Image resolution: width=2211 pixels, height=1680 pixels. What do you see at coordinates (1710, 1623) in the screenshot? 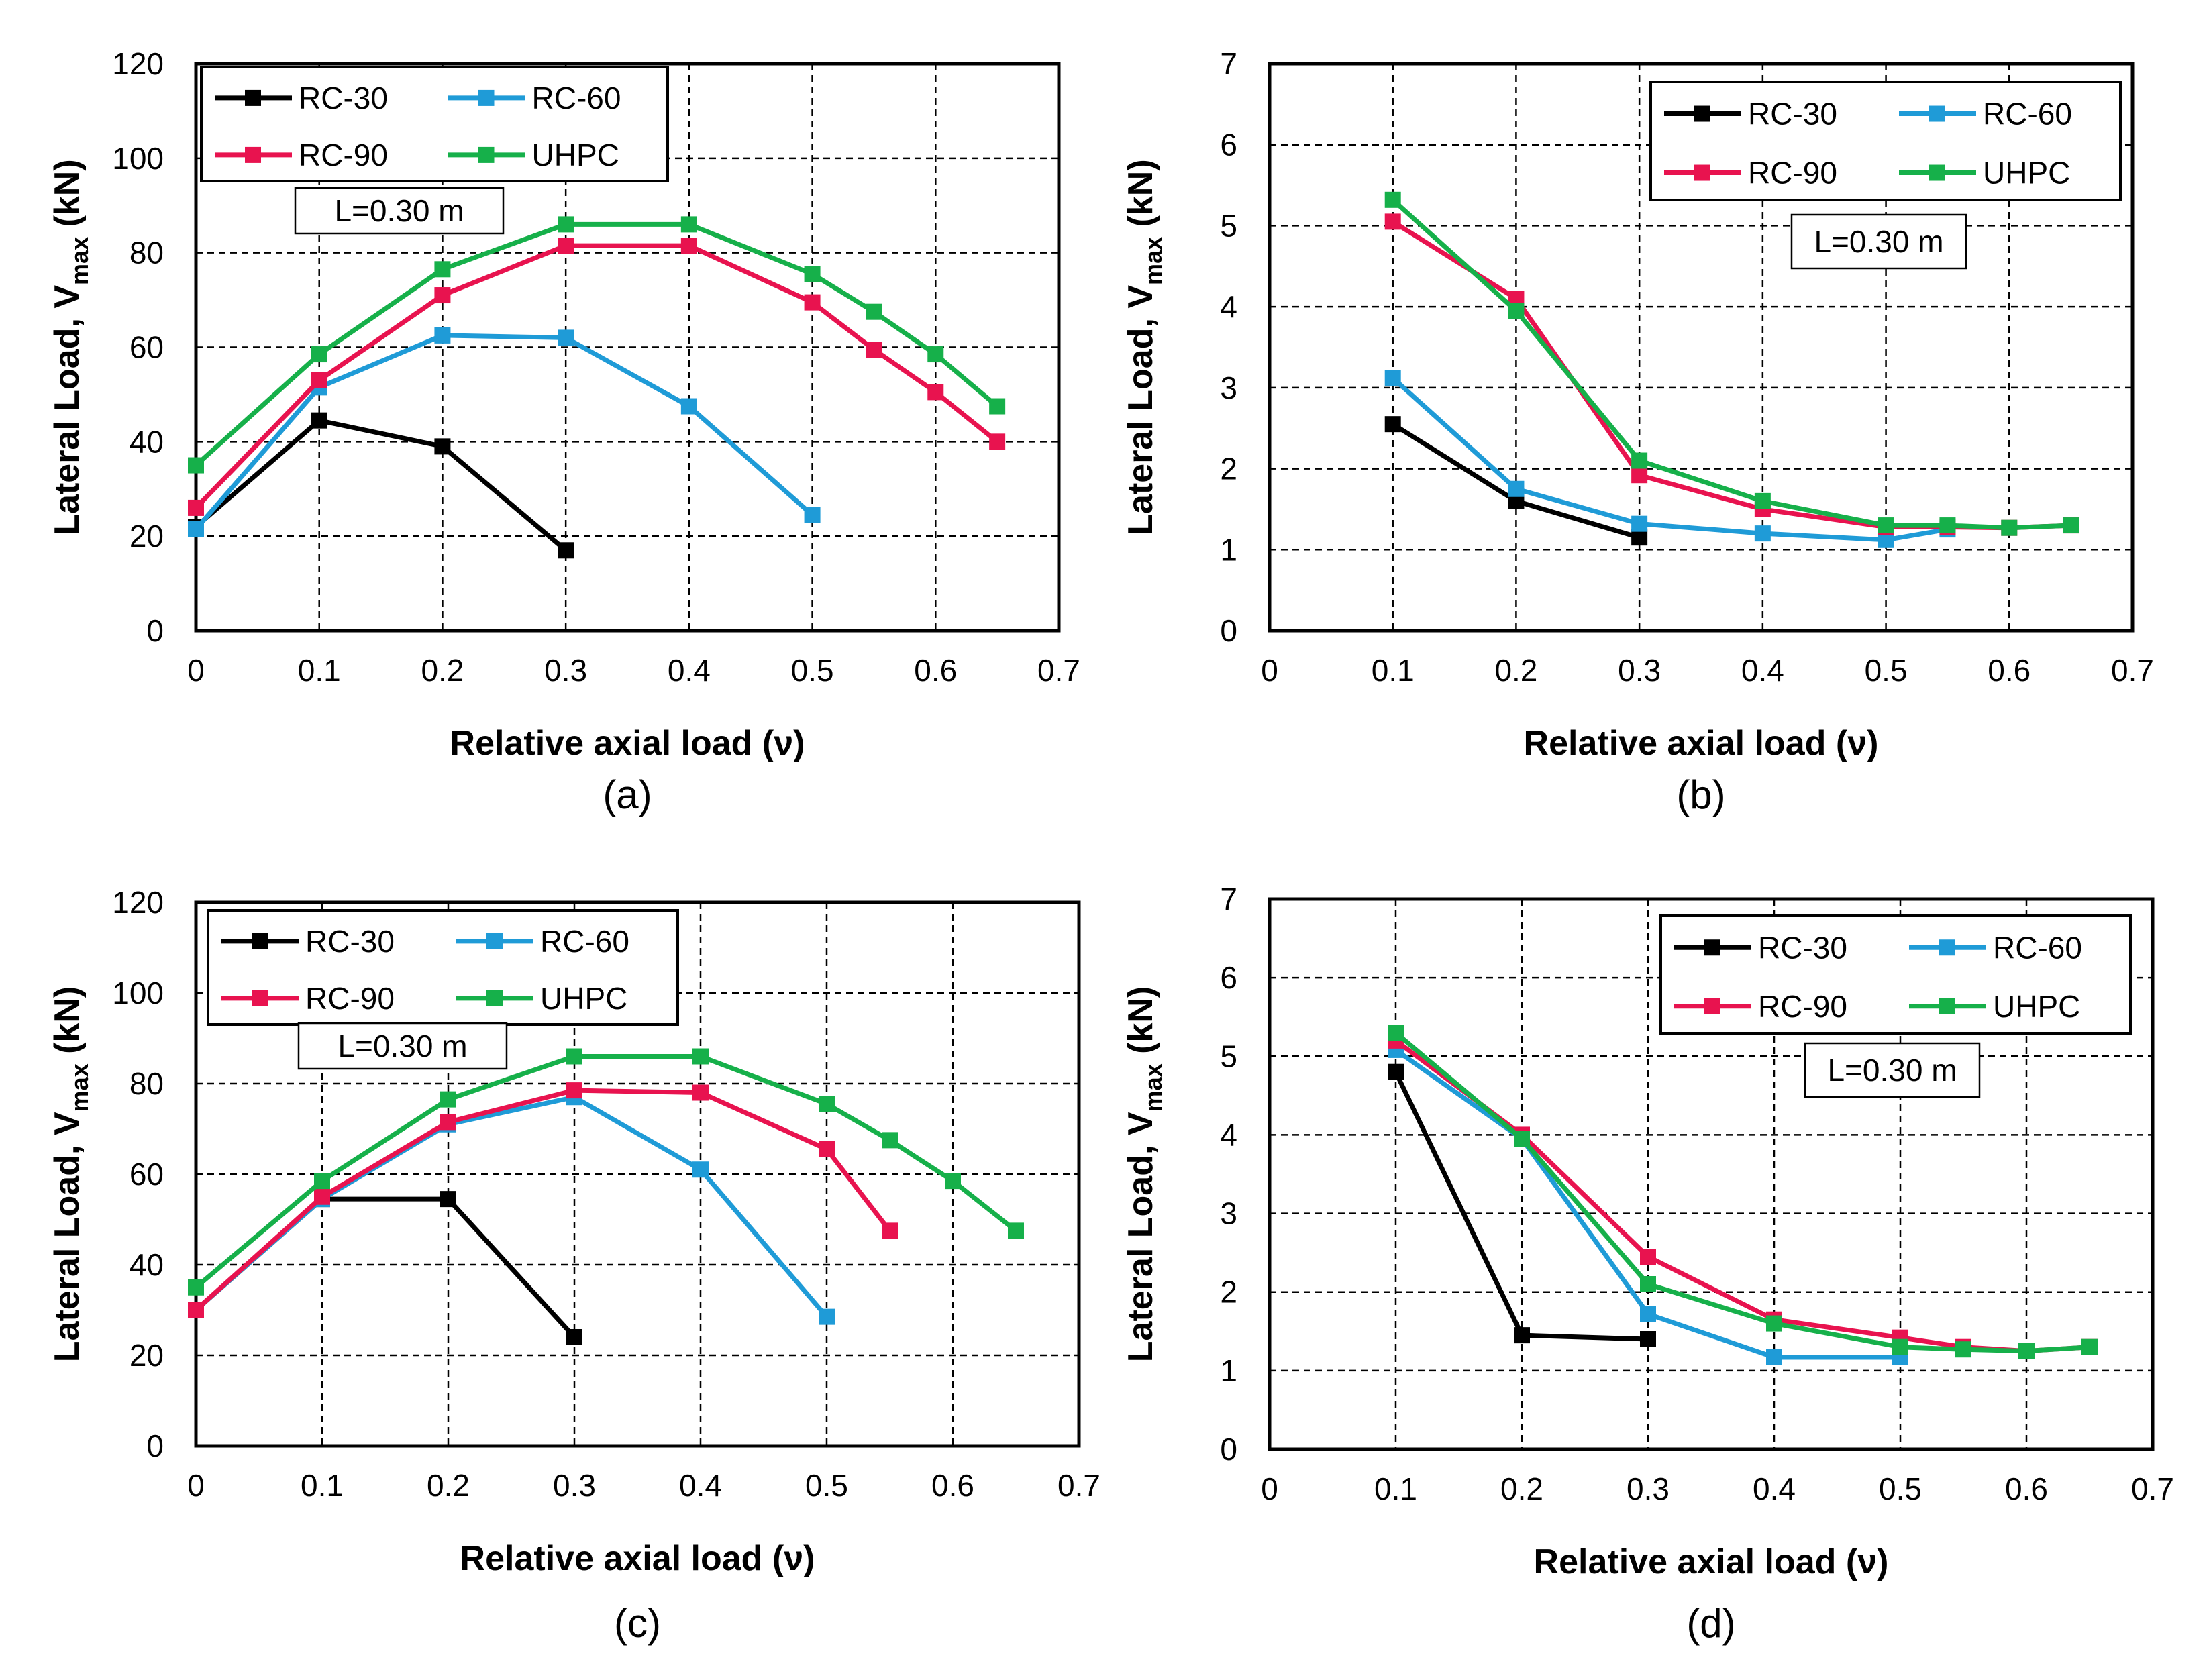
I see `panel-label: (d)` at bounding box center [1710, 1623].